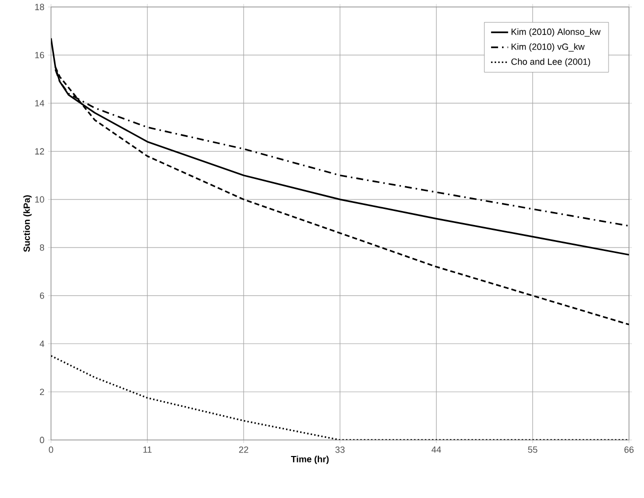 The image size is (644, 498). Describe the element at coordinates (51, 449) in the screenshot. I see `x-tick-label: 0` at that location.